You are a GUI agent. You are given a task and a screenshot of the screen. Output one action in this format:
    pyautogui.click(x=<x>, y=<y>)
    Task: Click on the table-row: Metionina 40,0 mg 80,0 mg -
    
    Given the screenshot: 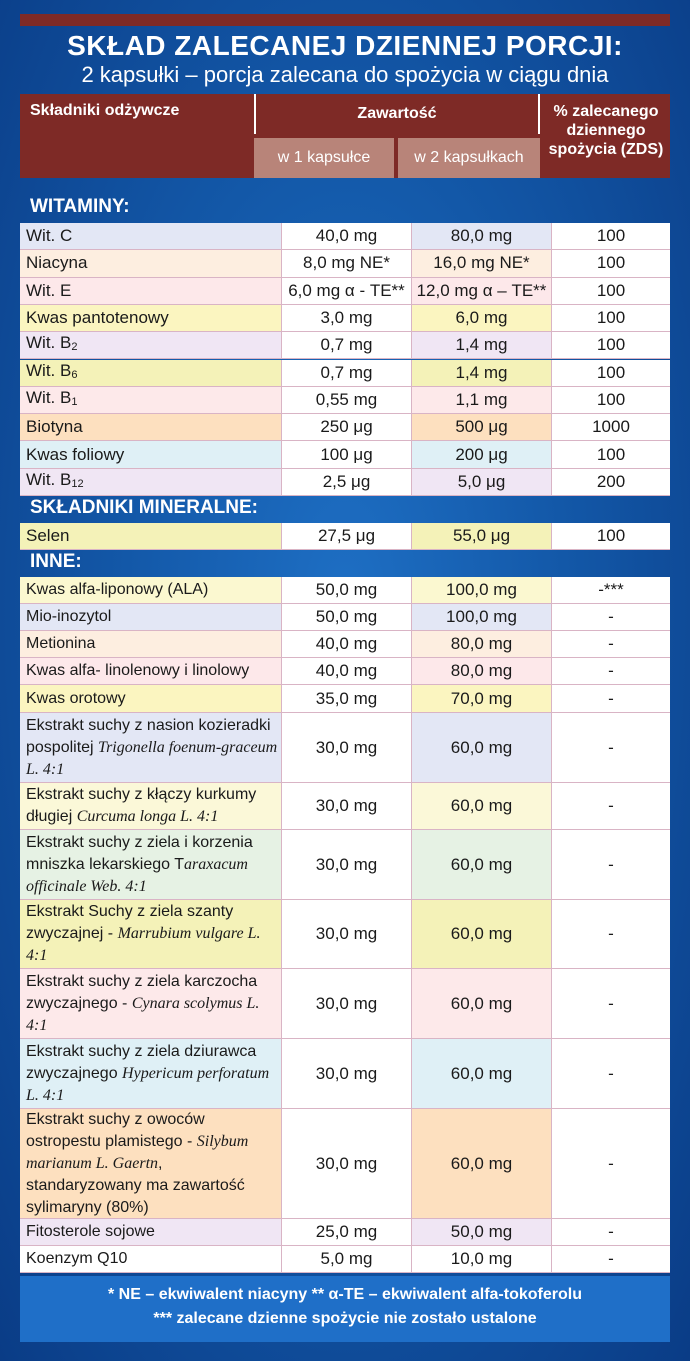 What is the action you would take?
    pyautogui.click(x=345, y=644)
    